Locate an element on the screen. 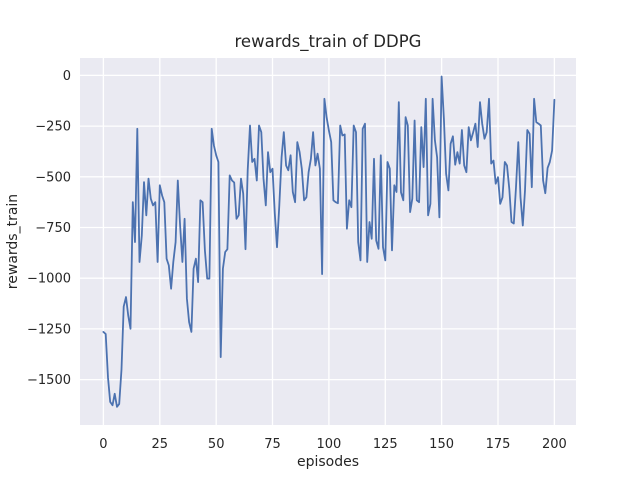  x-tick-label: 175 is located at coordinates (498, 444).